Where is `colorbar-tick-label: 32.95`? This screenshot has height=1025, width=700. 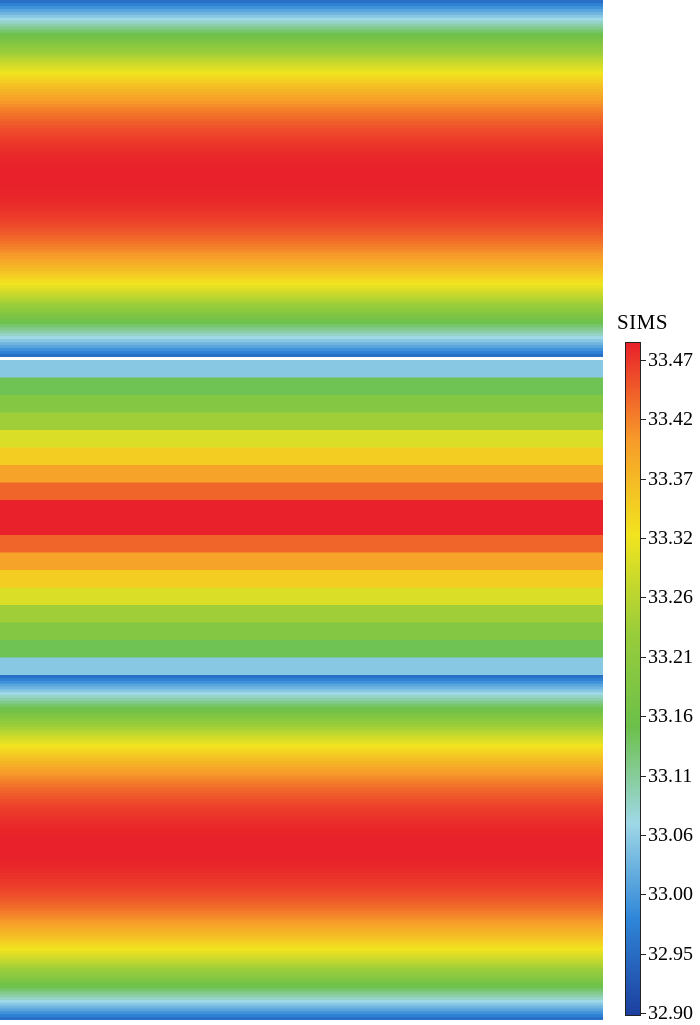 colorbar-tick-label: 32.95 is located at coordinates (670, 953).